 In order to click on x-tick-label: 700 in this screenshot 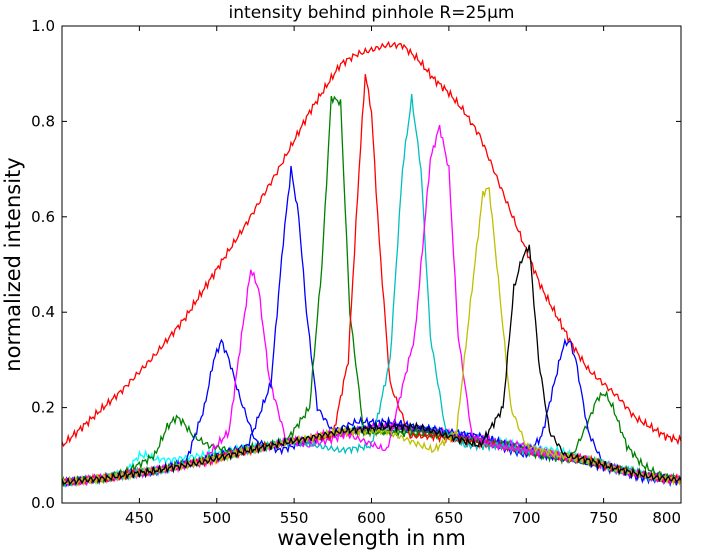, I will do `click(526, 518)`.